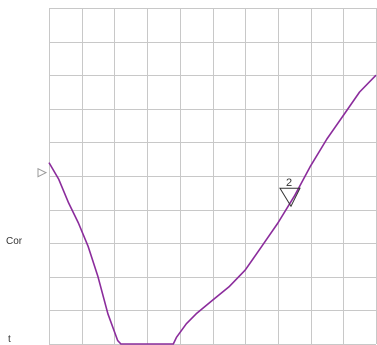 Image resolution: width=377 pixels, height=345 pixels. I want to click on marker-triangle, so click(290, 197).